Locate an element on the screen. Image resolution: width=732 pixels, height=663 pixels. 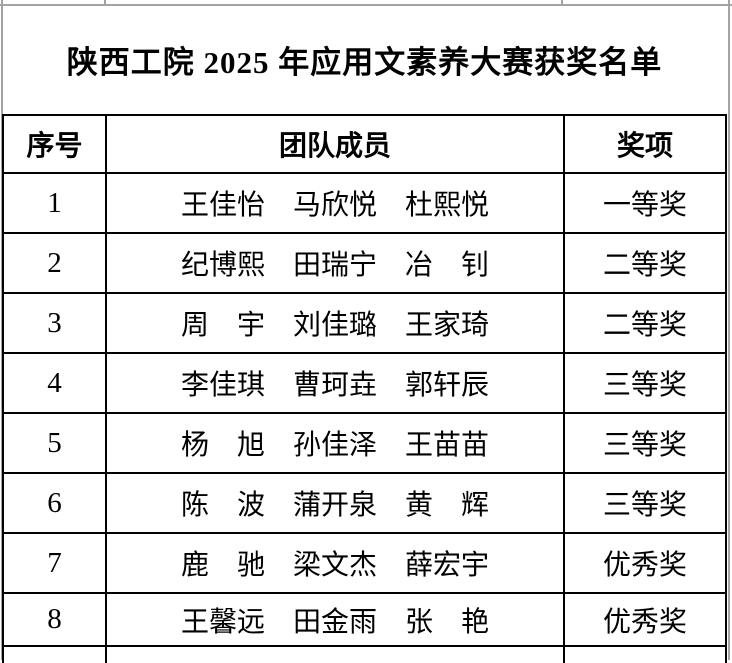
cell-no: 5 is located at coordinates (54, 442).